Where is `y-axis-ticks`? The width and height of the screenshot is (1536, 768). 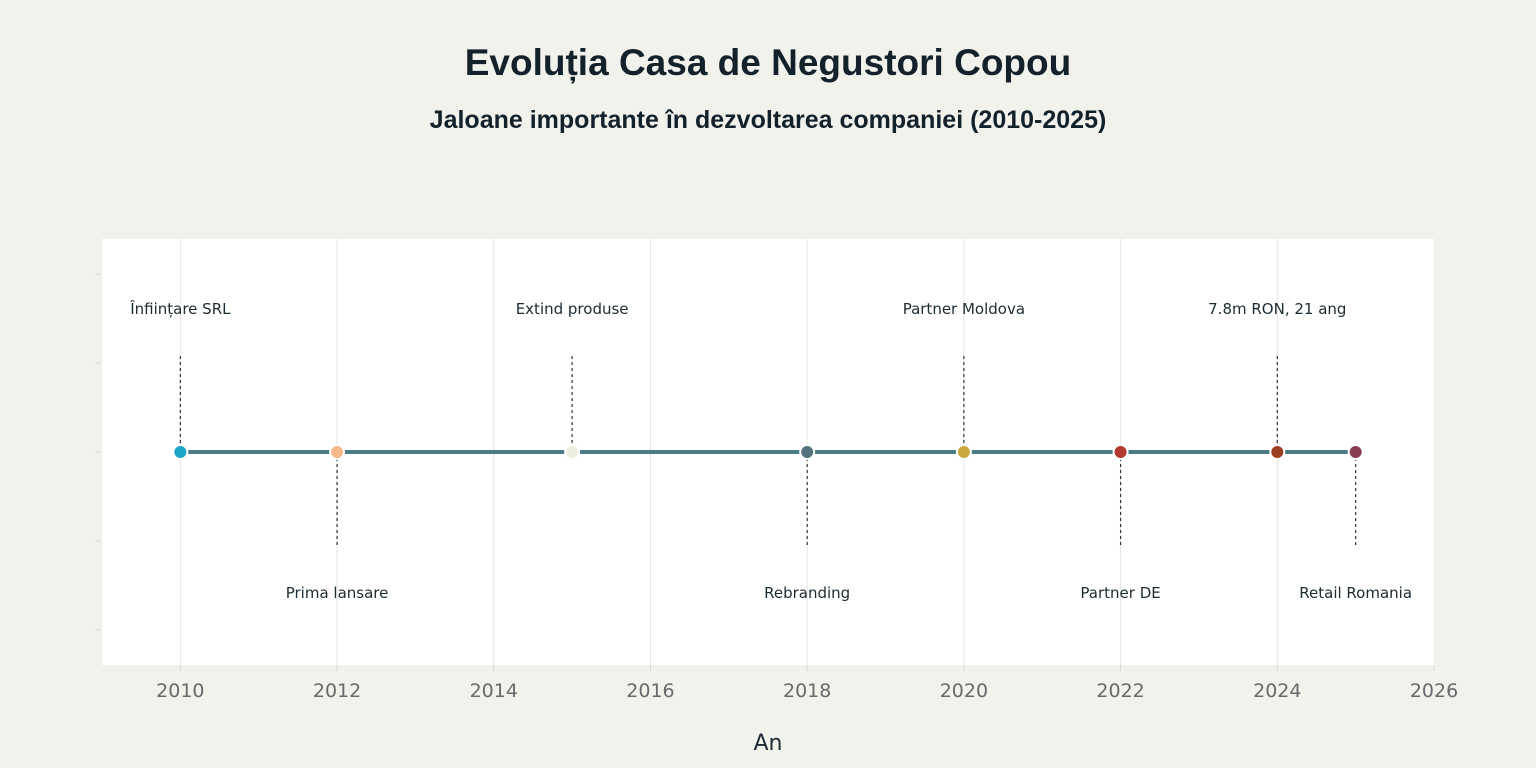
y-axis-ticks is located at coordinates (98, 452).